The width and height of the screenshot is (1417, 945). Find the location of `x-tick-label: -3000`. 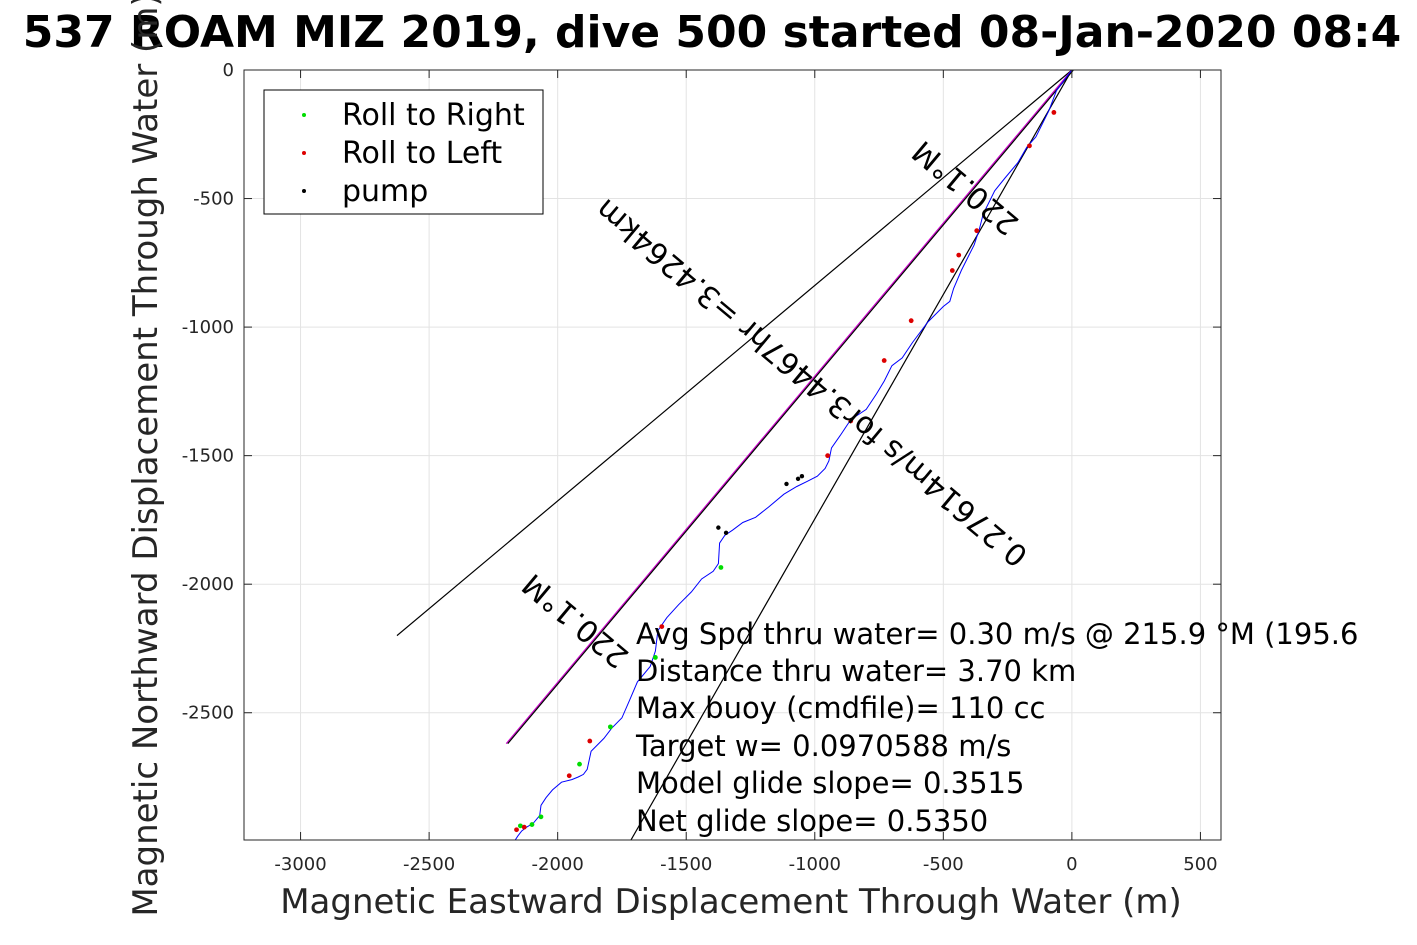

x-tick-label: -3000 is located at coordinates (300, 864).